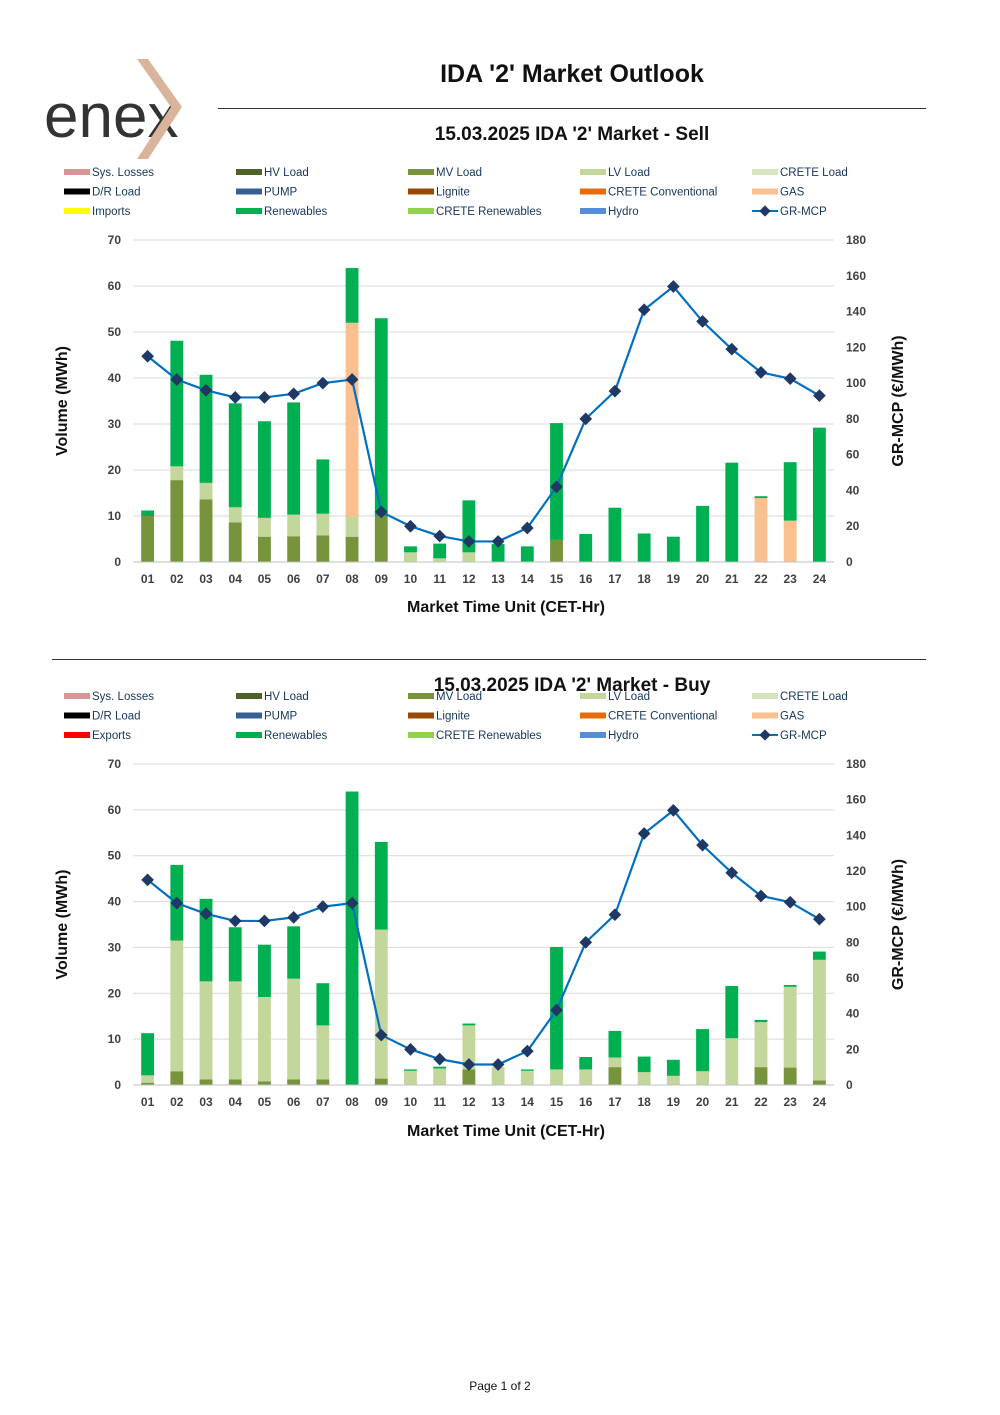 Image resolution: width=1000 pixels, height=1415 pixels. Describe the element at coordinates (282, 212) in the screenshot. I see `sell-legend-item: Renewables` at that location.